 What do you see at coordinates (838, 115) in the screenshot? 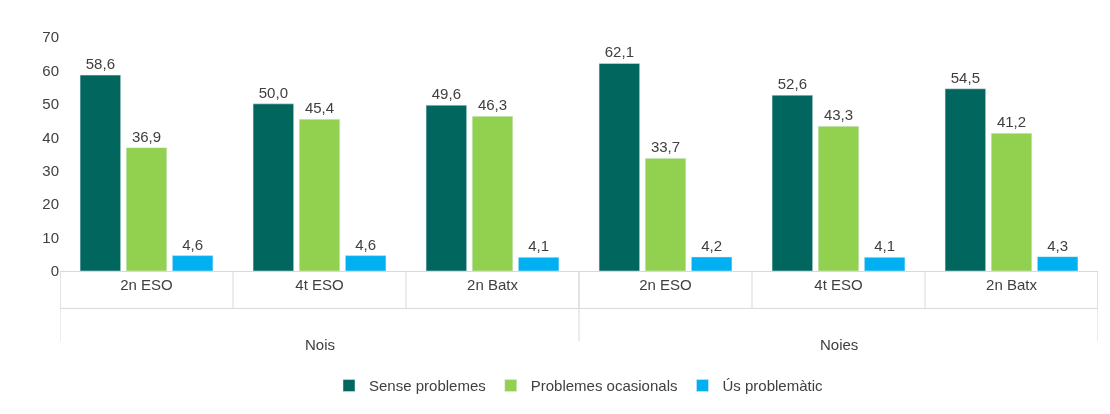
I see `data-label: 43,3` at bounding box center [838, 115].